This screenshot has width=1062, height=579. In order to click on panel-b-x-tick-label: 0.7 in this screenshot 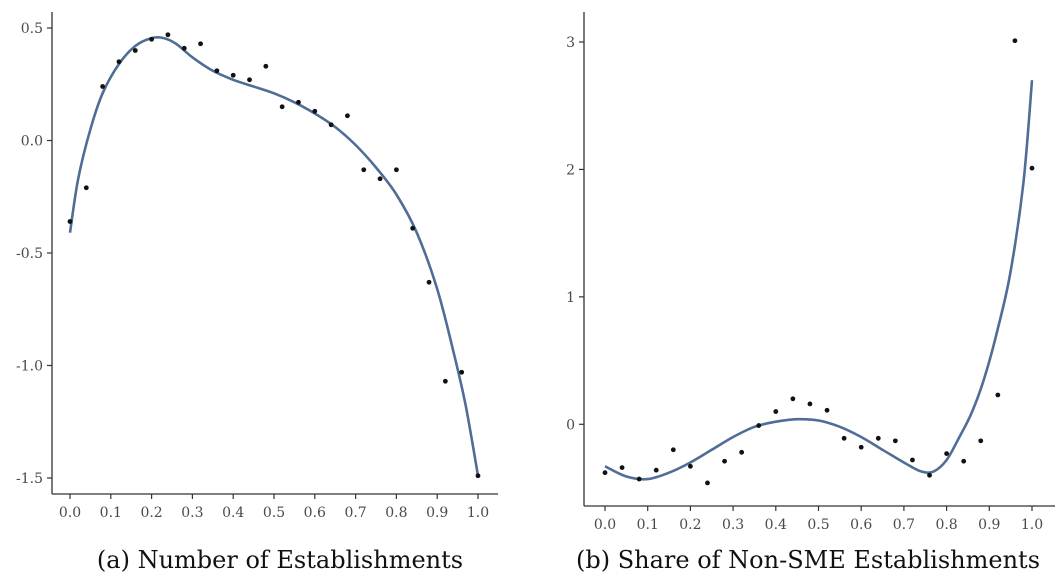, I will do `click(904, 525)`.